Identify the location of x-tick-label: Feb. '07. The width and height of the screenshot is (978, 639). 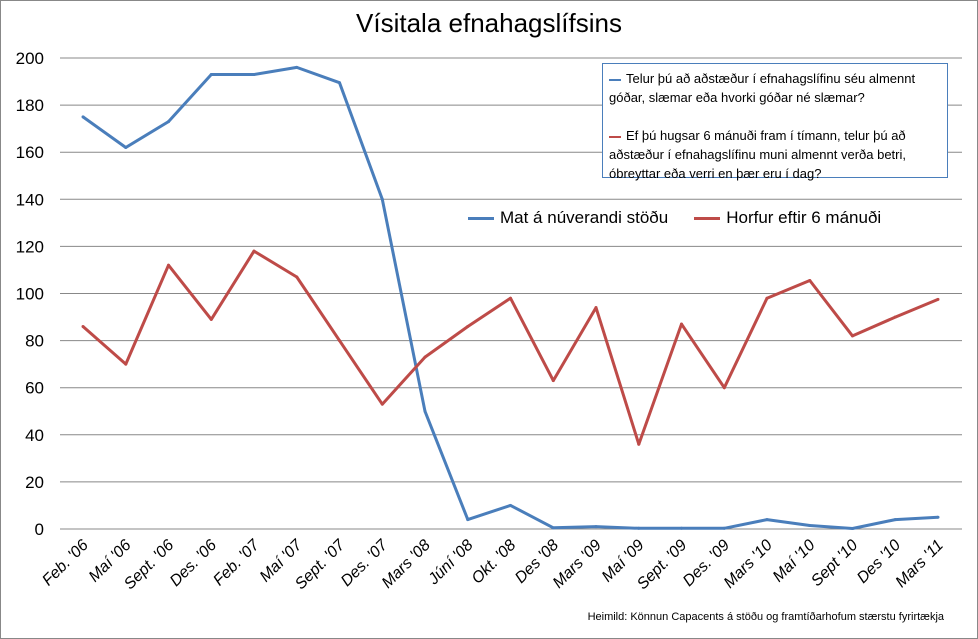
(236, 562).